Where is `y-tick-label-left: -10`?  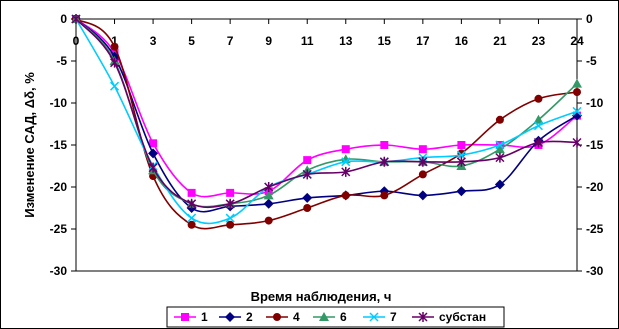 y-tick-label-left: -10 is located at coordinates (59, 103).